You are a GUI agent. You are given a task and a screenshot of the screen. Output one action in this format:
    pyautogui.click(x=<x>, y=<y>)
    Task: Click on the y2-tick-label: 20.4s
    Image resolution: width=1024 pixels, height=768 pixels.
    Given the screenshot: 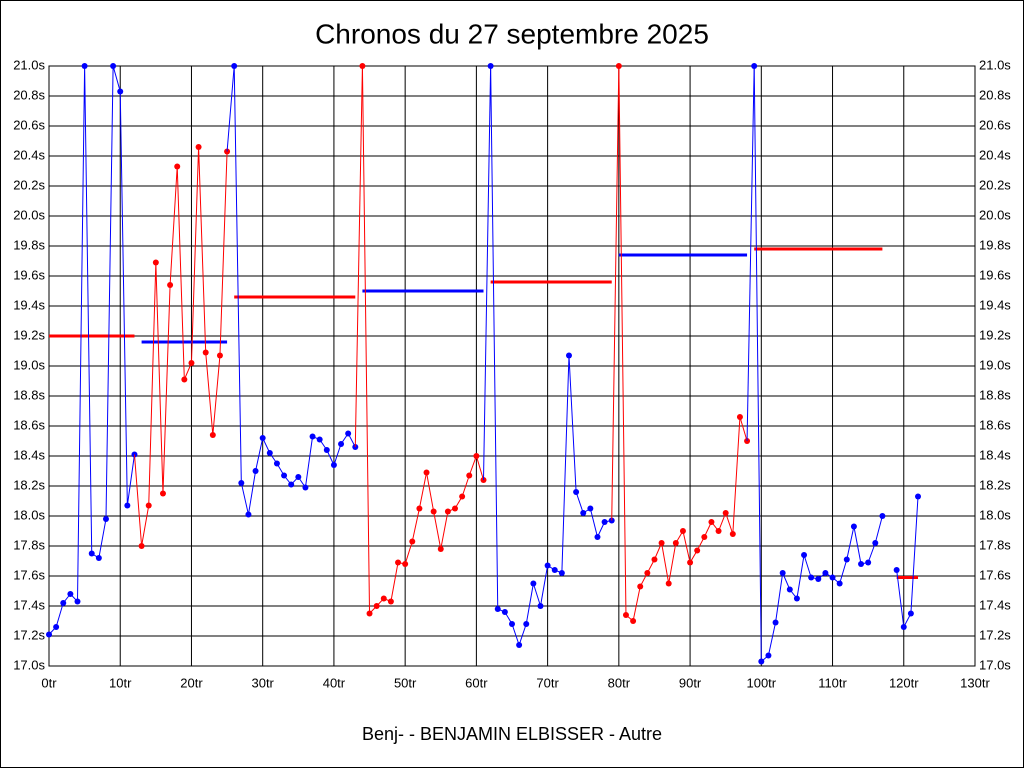 What is the action you would take?
    pyautogui.click(x=995, y=154)
    